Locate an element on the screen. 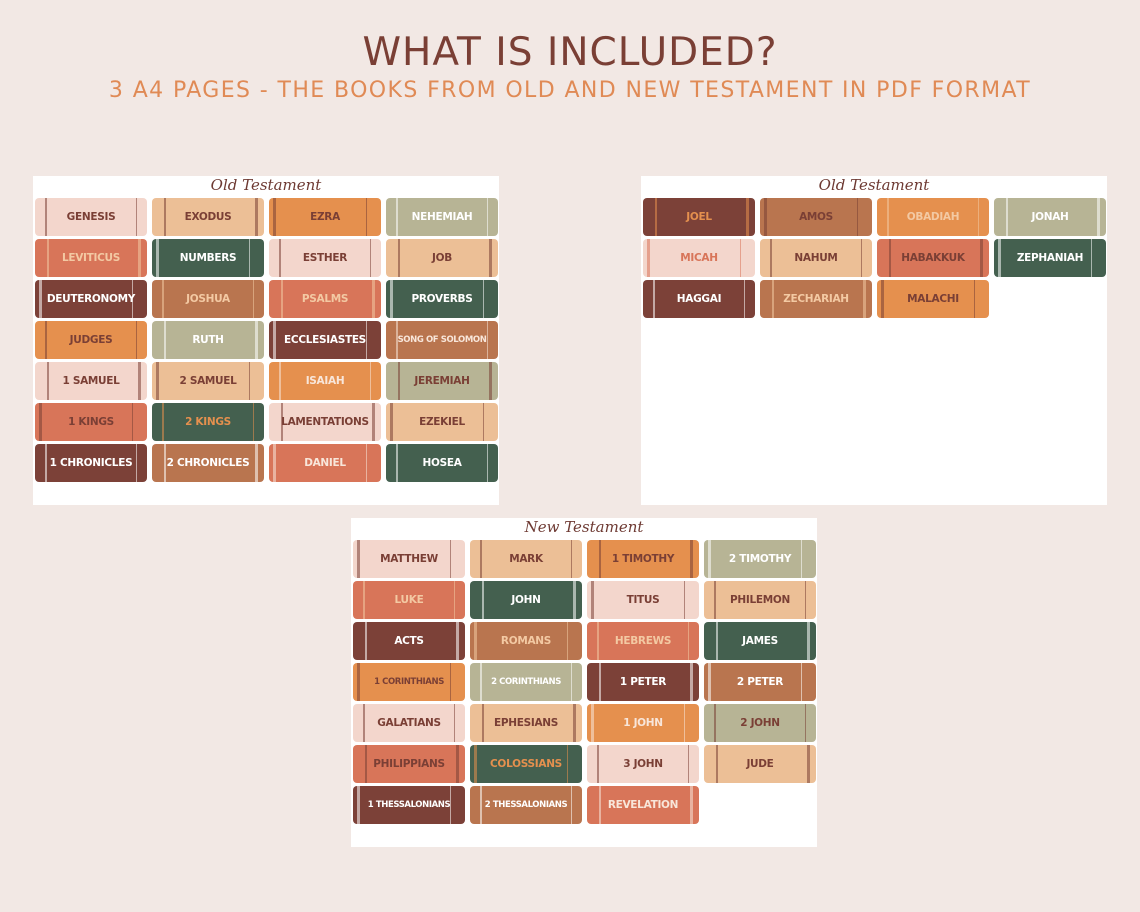  book-name: ECCLESIASTES is located at coordinates (325, 340).